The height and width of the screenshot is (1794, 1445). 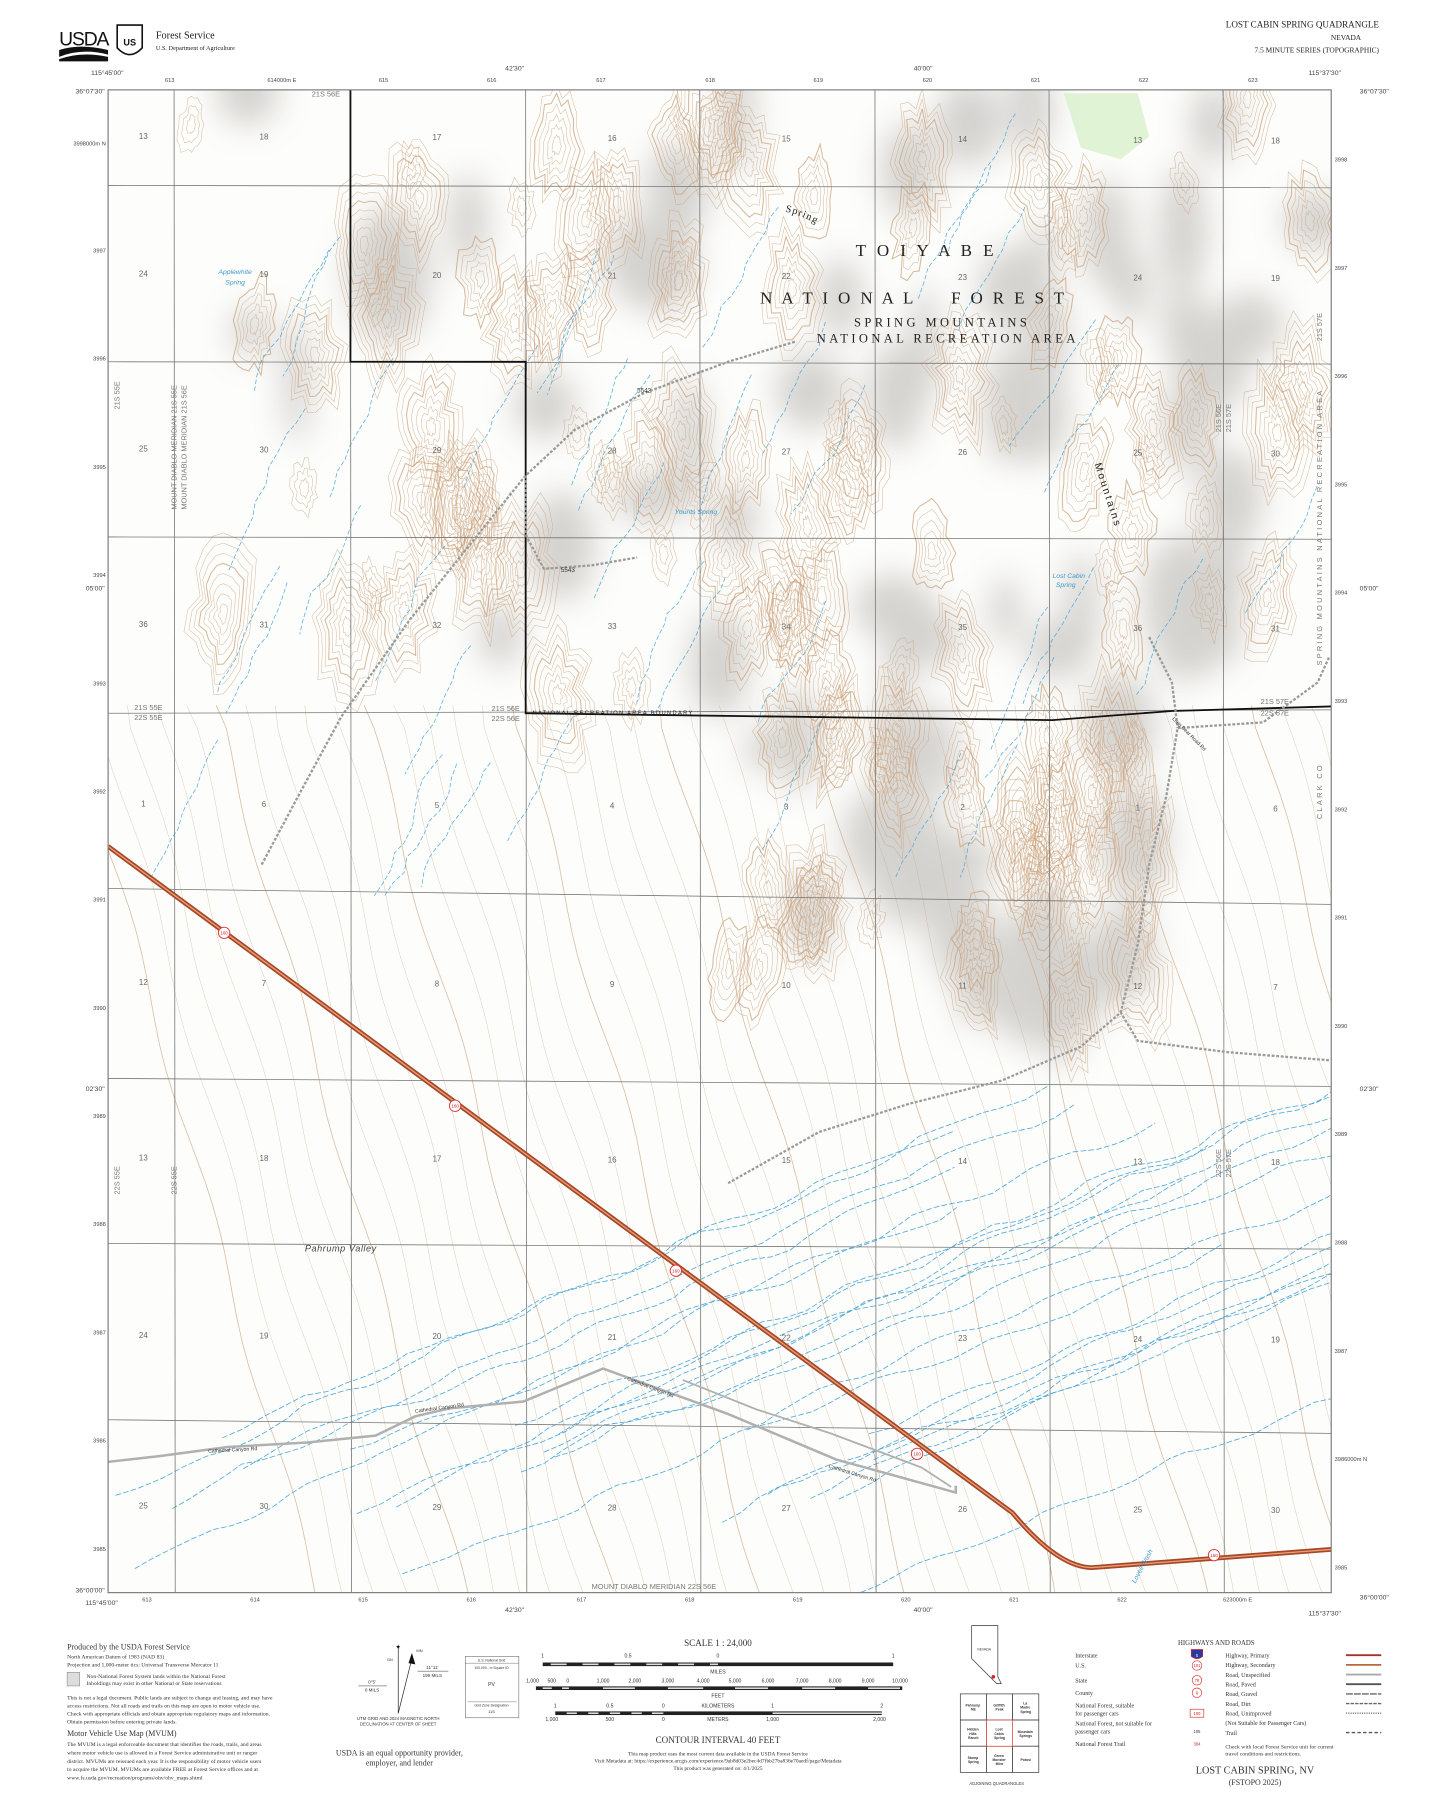 What do you see at coordinates (1113, 1724) in the screenshot?
I see `legend-route-label: National Forest, not suitable for` at bounding box center [1113, 1724].